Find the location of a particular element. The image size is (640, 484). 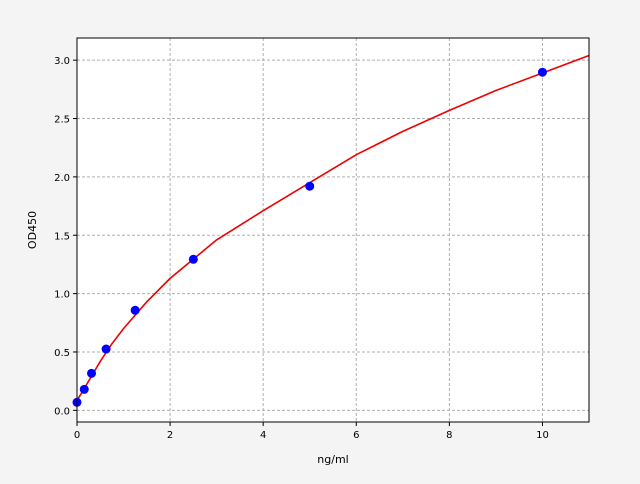

x-tick-label: 6 is located at coordinates (356, 435).